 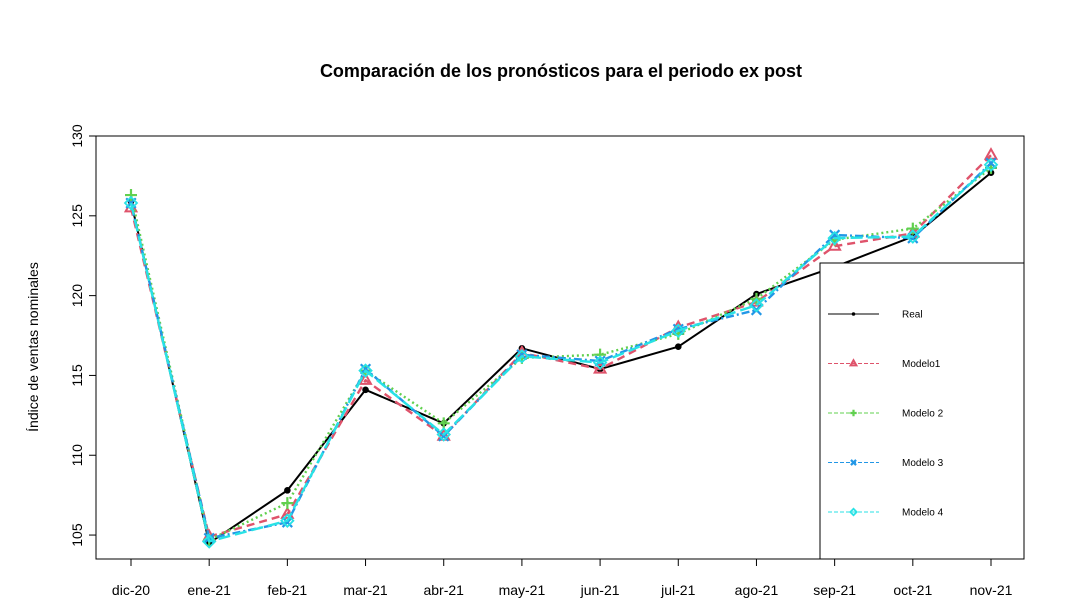 What do you see at coordinates (923, 463) in the screenshot?
I see `legend-label: Modelo 3` at bounding box center [923, 463].